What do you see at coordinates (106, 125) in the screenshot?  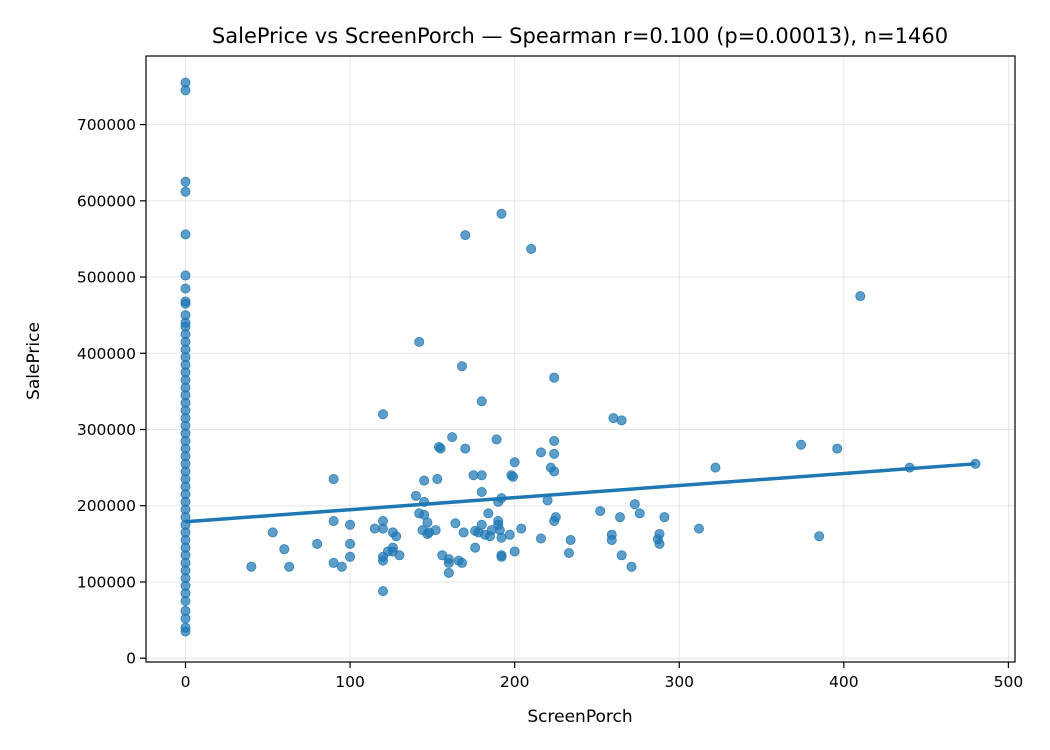 I see `y-tick-label: 700000` at bounding box center [106, 125].